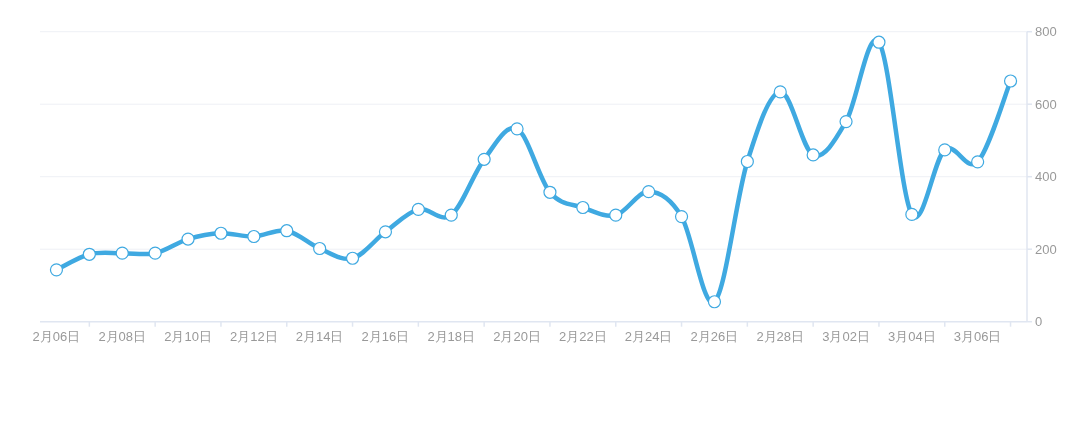 The image size is (1080, 421). I want to click on x-tick-label: 2月28日, so click(780, 337).